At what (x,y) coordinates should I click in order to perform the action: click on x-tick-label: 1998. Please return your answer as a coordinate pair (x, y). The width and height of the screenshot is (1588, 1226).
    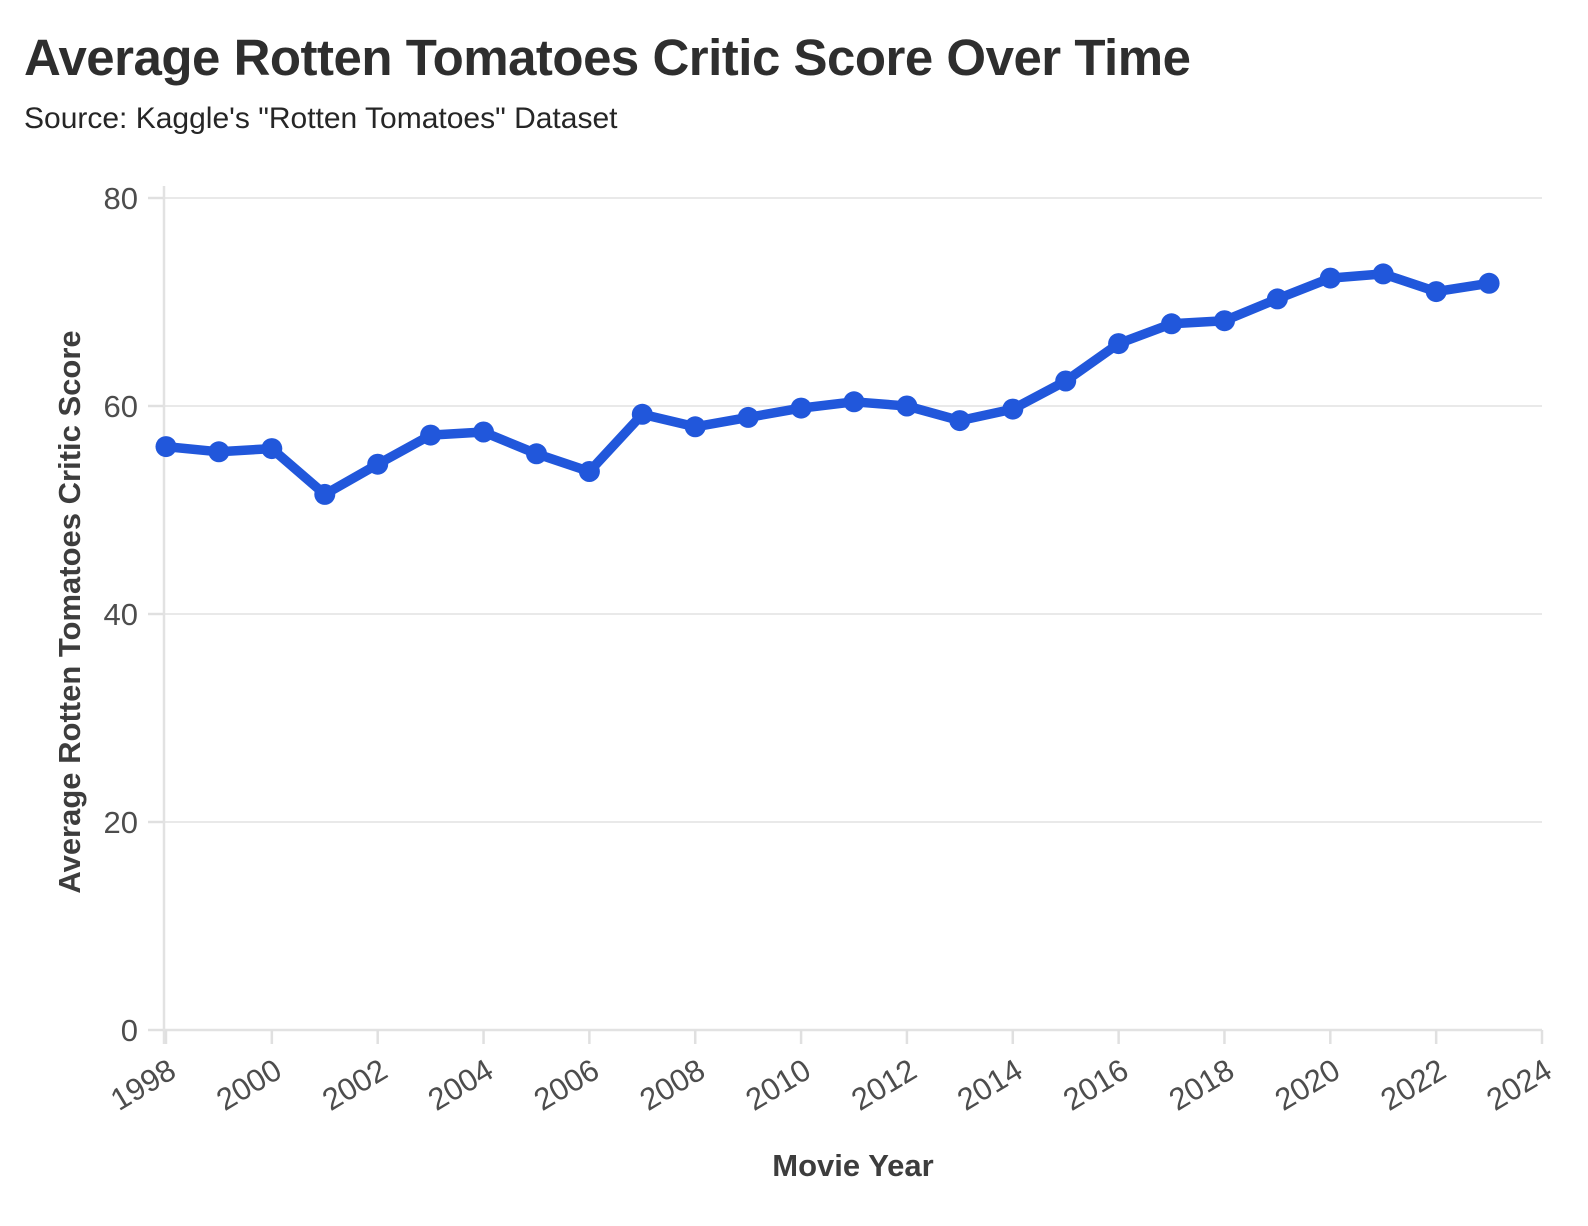
    Looking at the image, I should click on (142, 1085).